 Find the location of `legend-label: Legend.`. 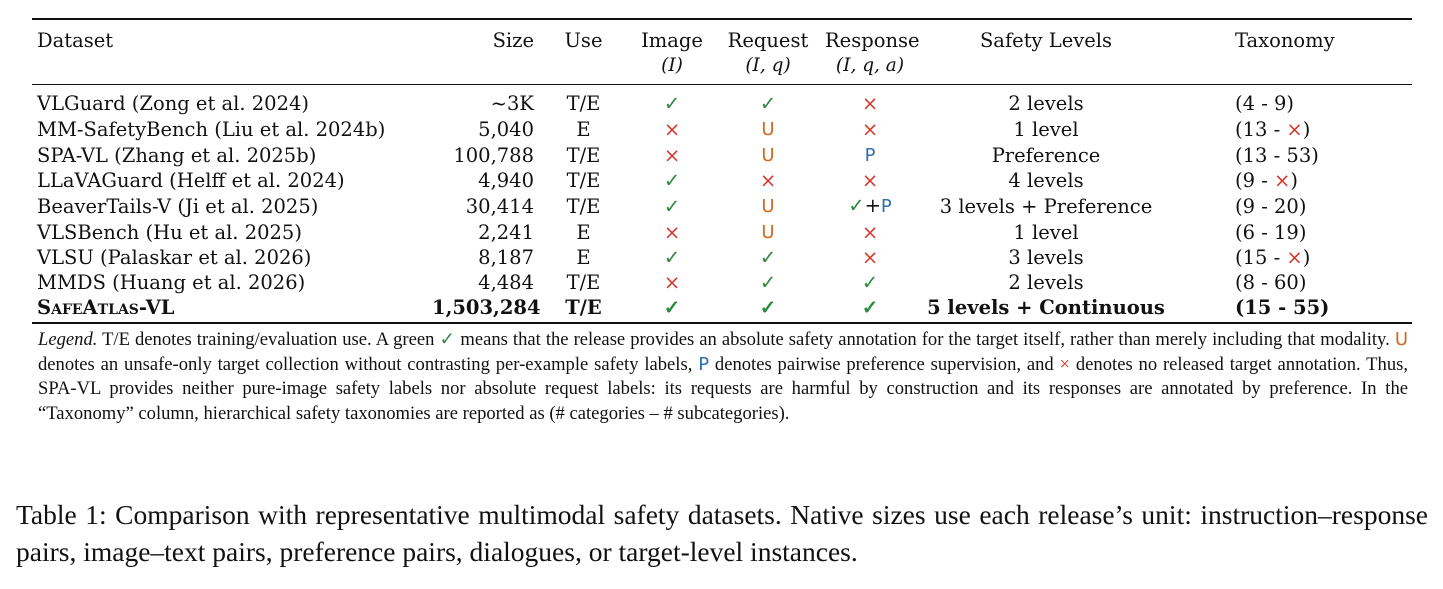

legend-label: Legend. is located at coordinates (68, 340).